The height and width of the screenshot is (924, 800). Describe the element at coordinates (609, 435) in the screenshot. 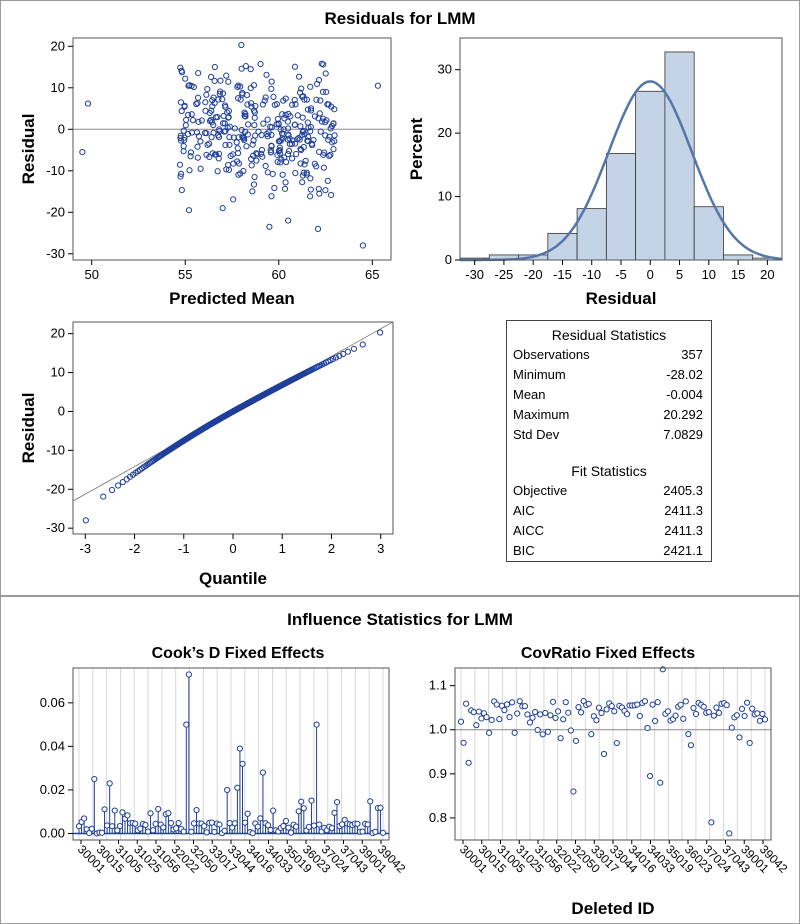

I see `stat-row: Std Dev 7.0829` at that location.